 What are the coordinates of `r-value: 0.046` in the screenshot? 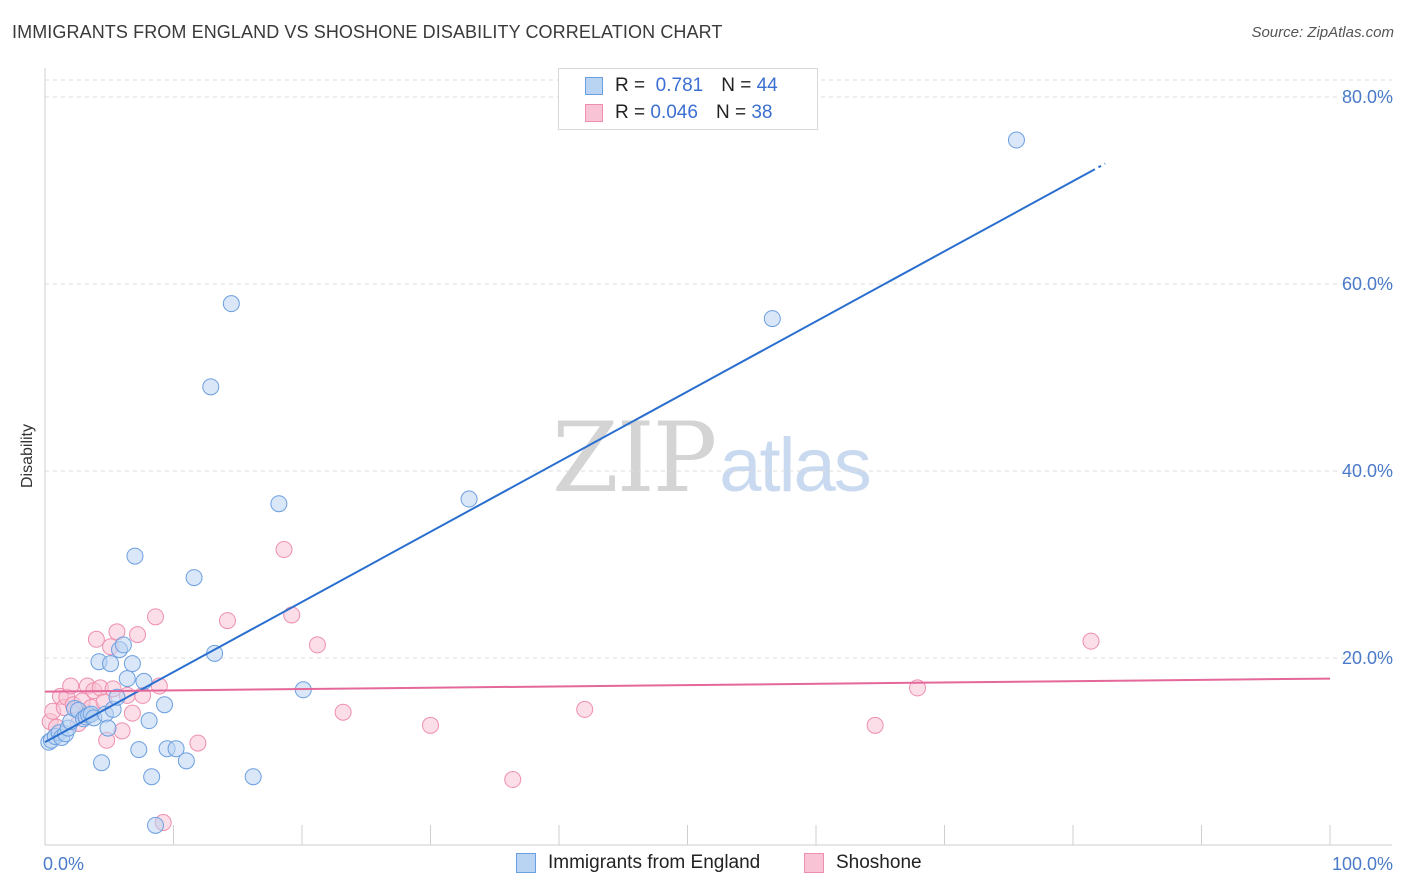 It's located at (674, 112).